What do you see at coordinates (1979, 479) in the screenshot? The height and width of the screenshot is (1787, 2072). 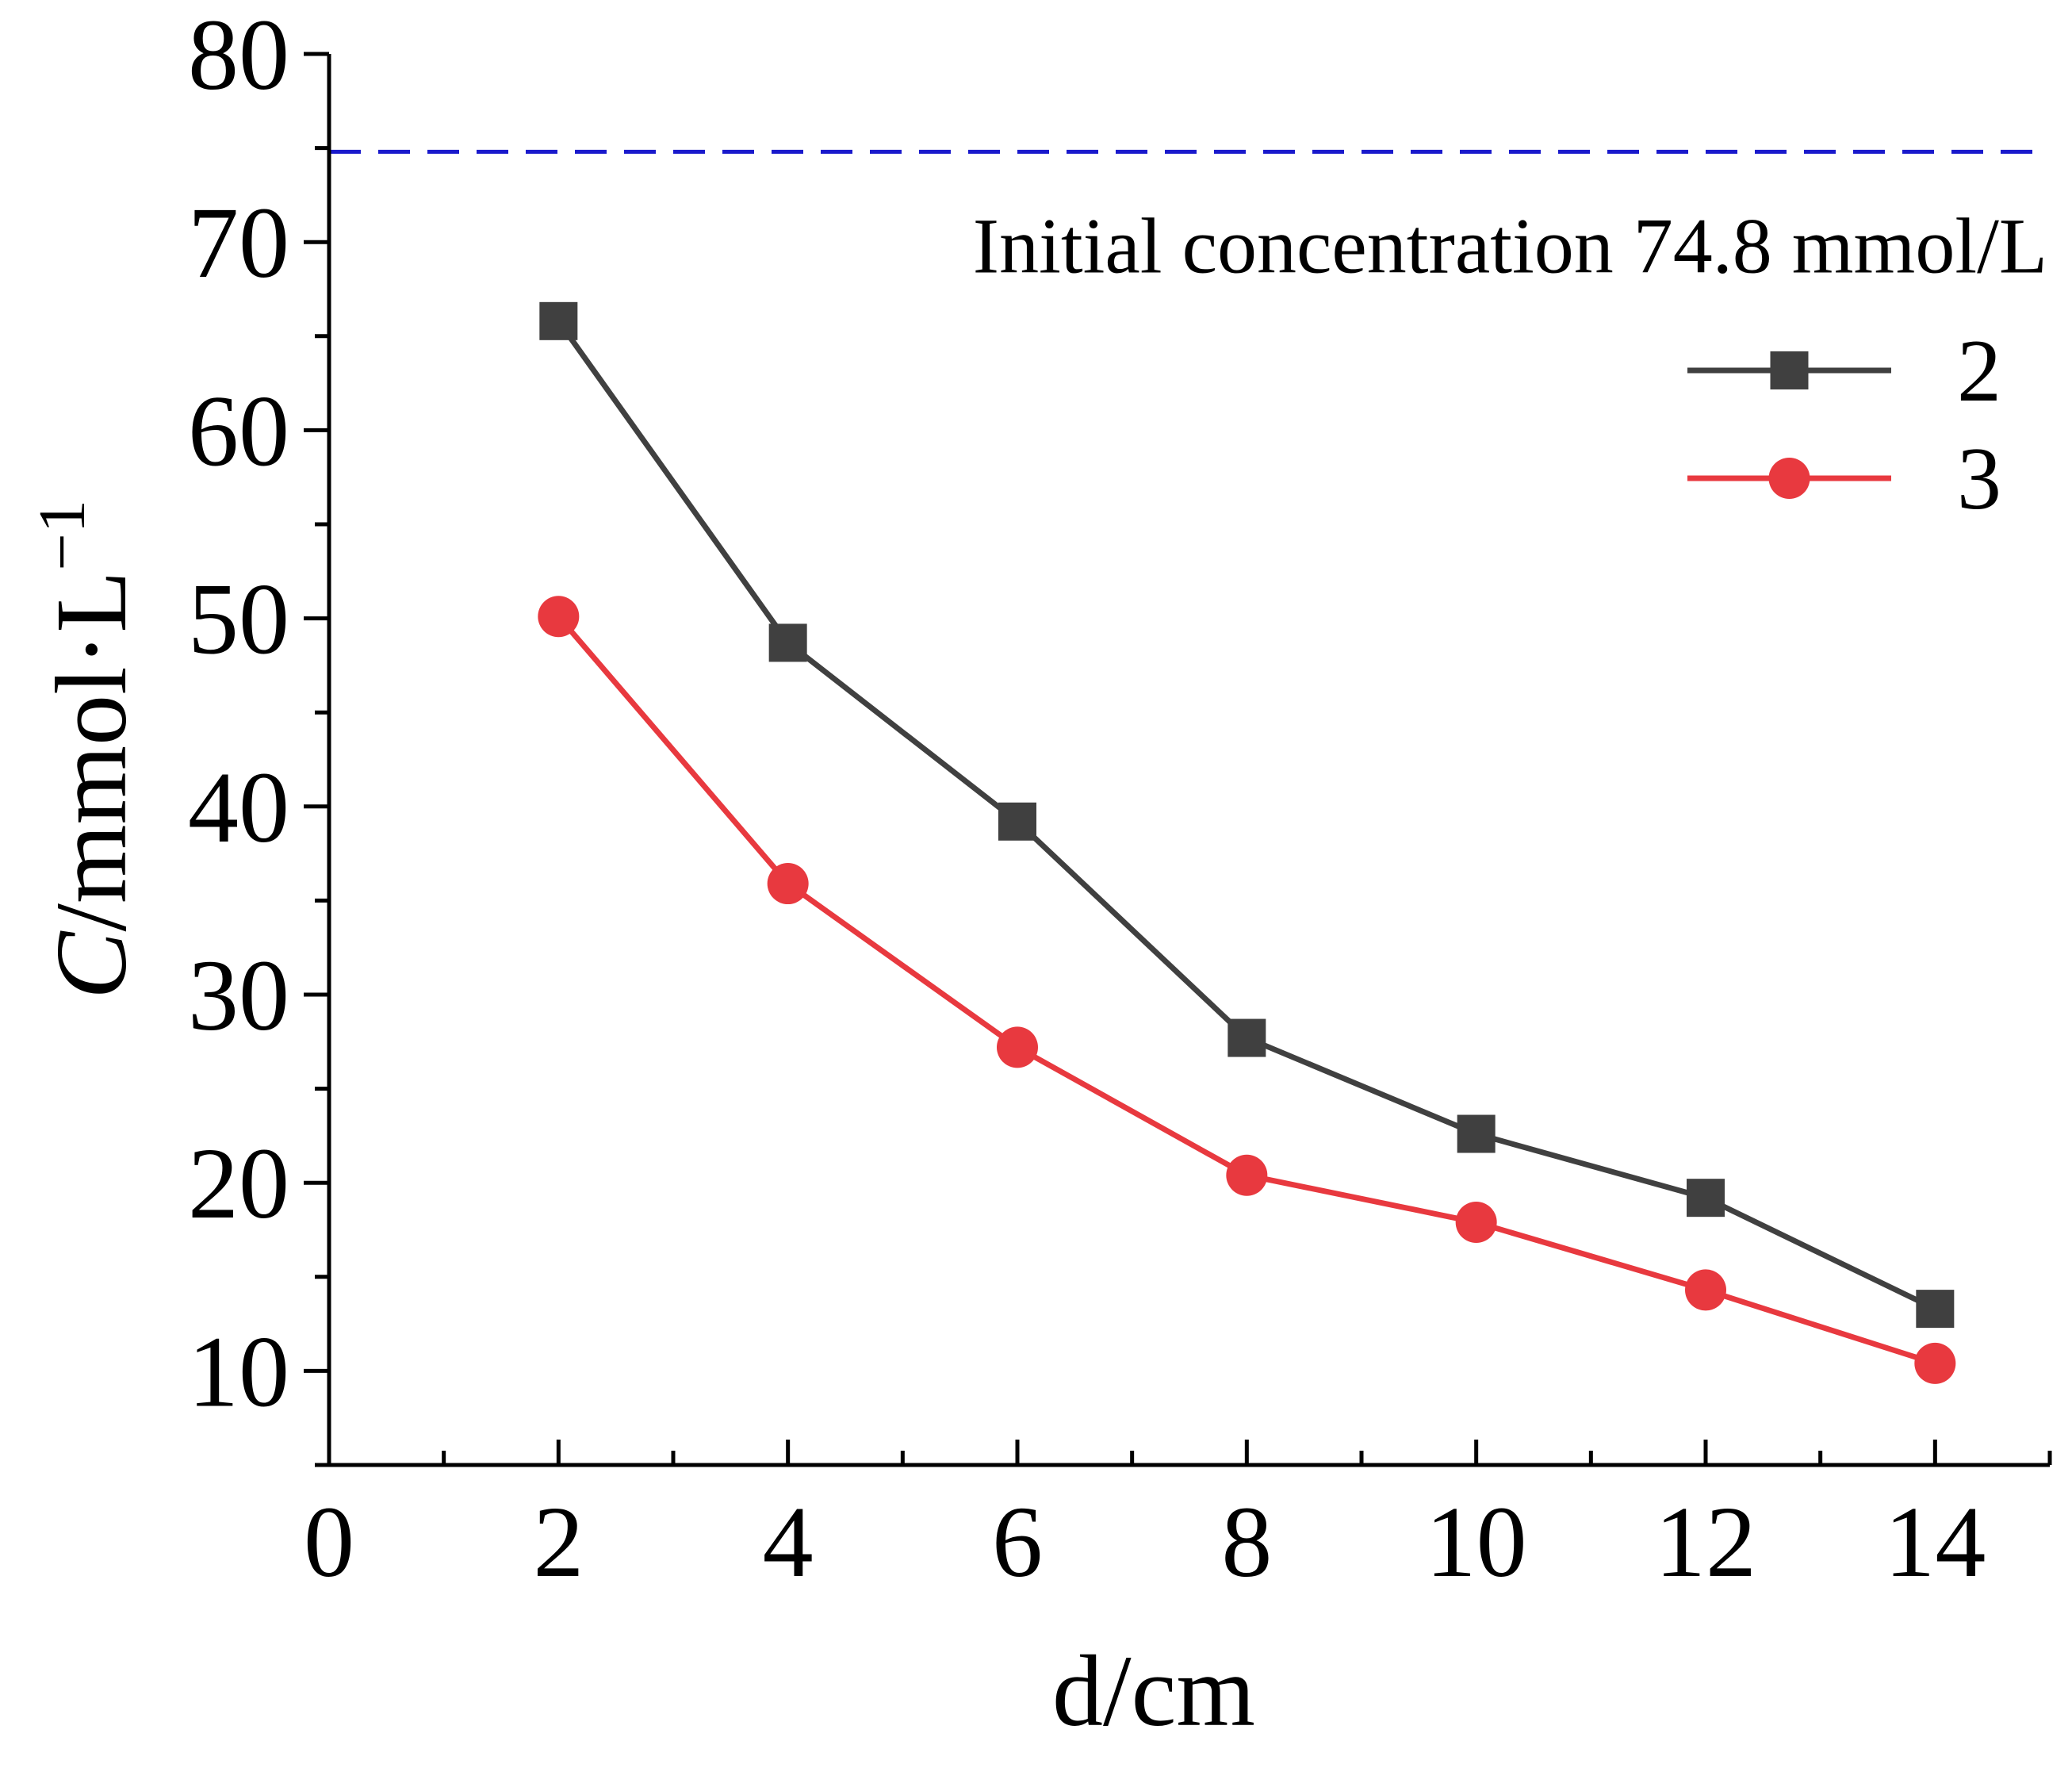 I see `legend-label: 3` at bounding box center [1979, 479].